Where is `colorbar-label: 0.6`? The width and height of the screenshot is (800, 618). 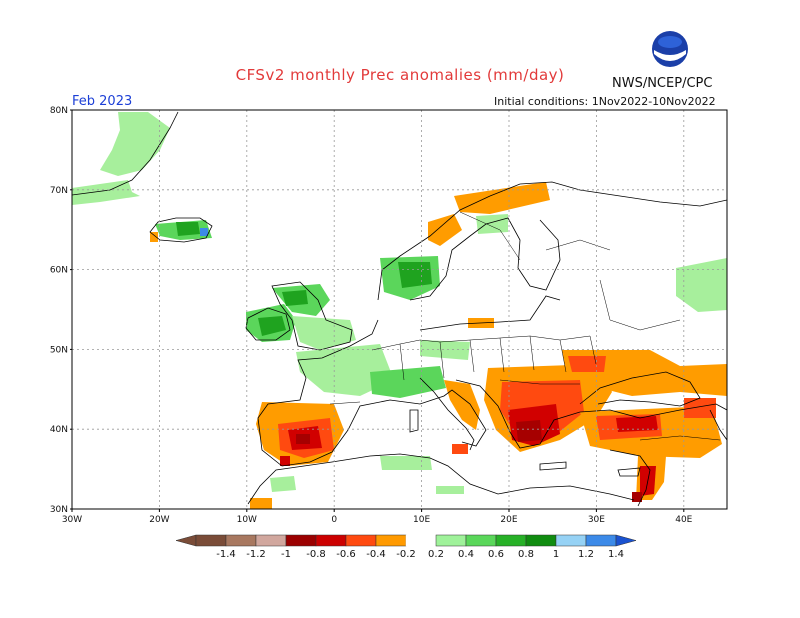
colorbar-label: 0.6 is located at coordinates (496, 554).